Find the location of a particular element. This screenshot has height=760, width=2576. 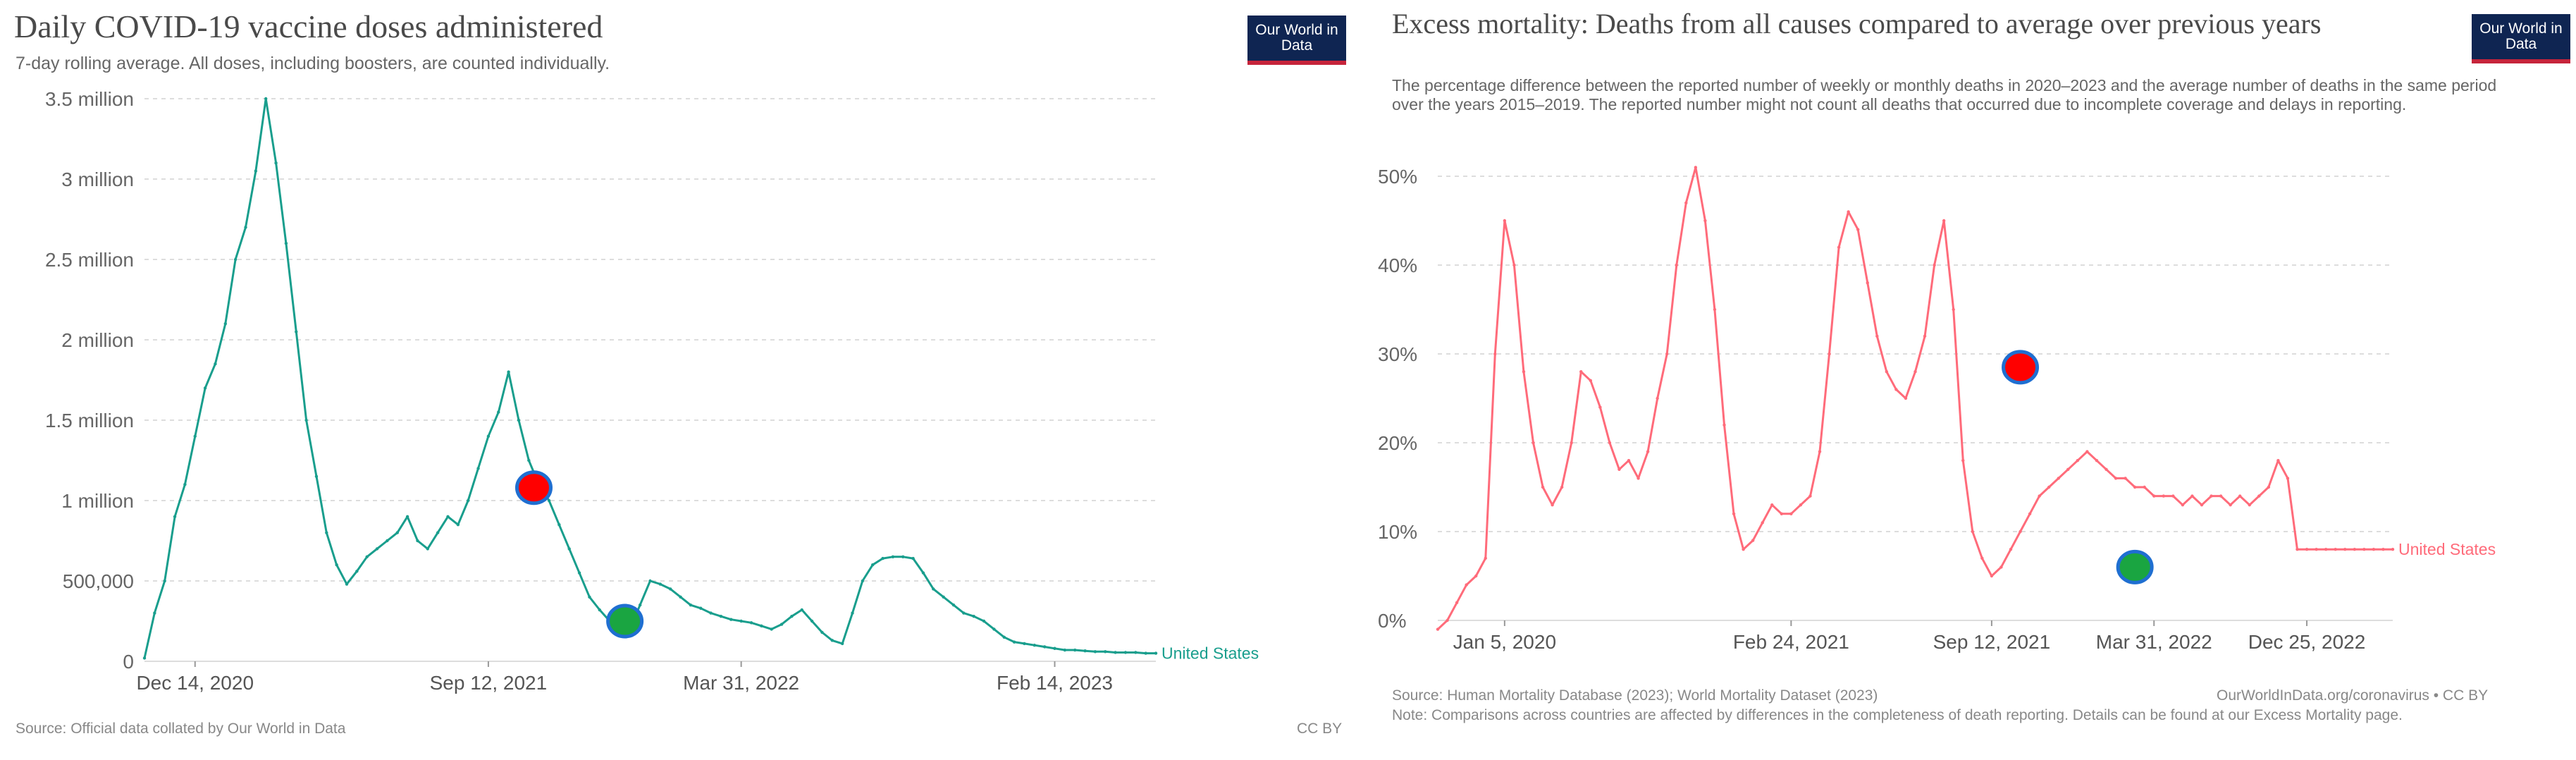

y-tick-label: 50% is located at coordinates (1397, 177).